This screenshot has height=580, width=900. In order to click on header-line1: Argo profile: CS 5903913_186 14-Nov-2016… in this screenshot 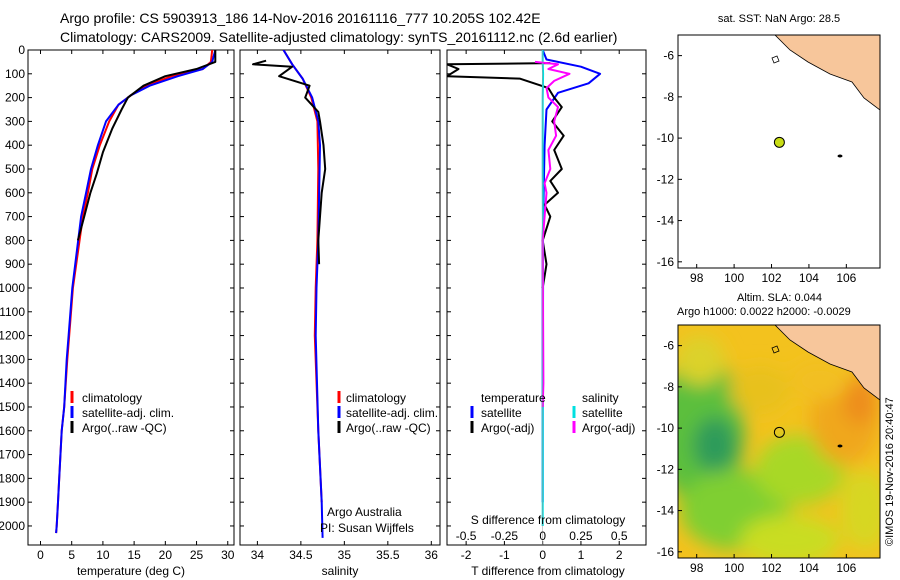, I will do `click(300, 18)`.